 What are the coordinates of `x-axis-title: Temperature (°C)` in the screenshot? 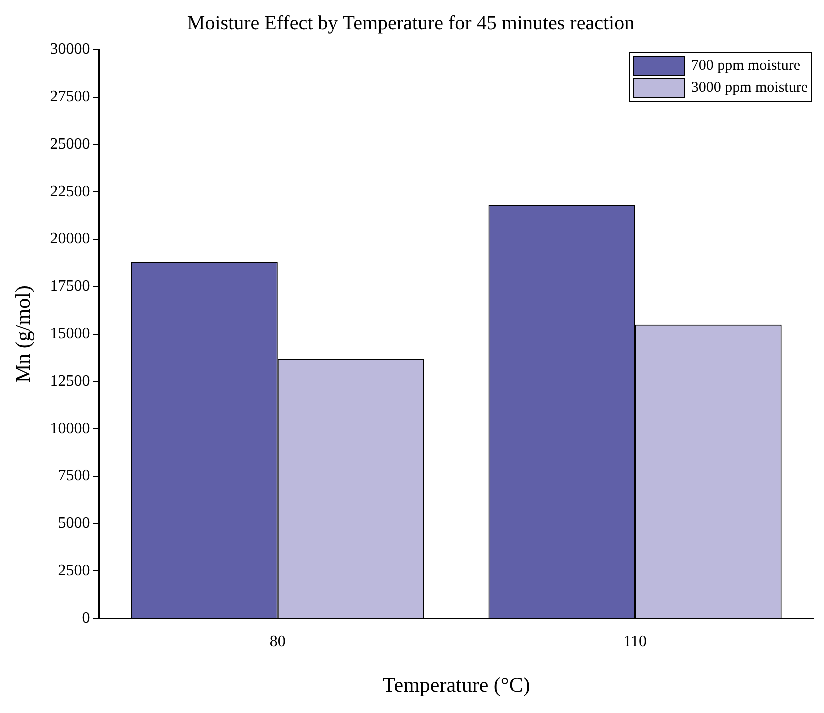 It's located at (456, 684).